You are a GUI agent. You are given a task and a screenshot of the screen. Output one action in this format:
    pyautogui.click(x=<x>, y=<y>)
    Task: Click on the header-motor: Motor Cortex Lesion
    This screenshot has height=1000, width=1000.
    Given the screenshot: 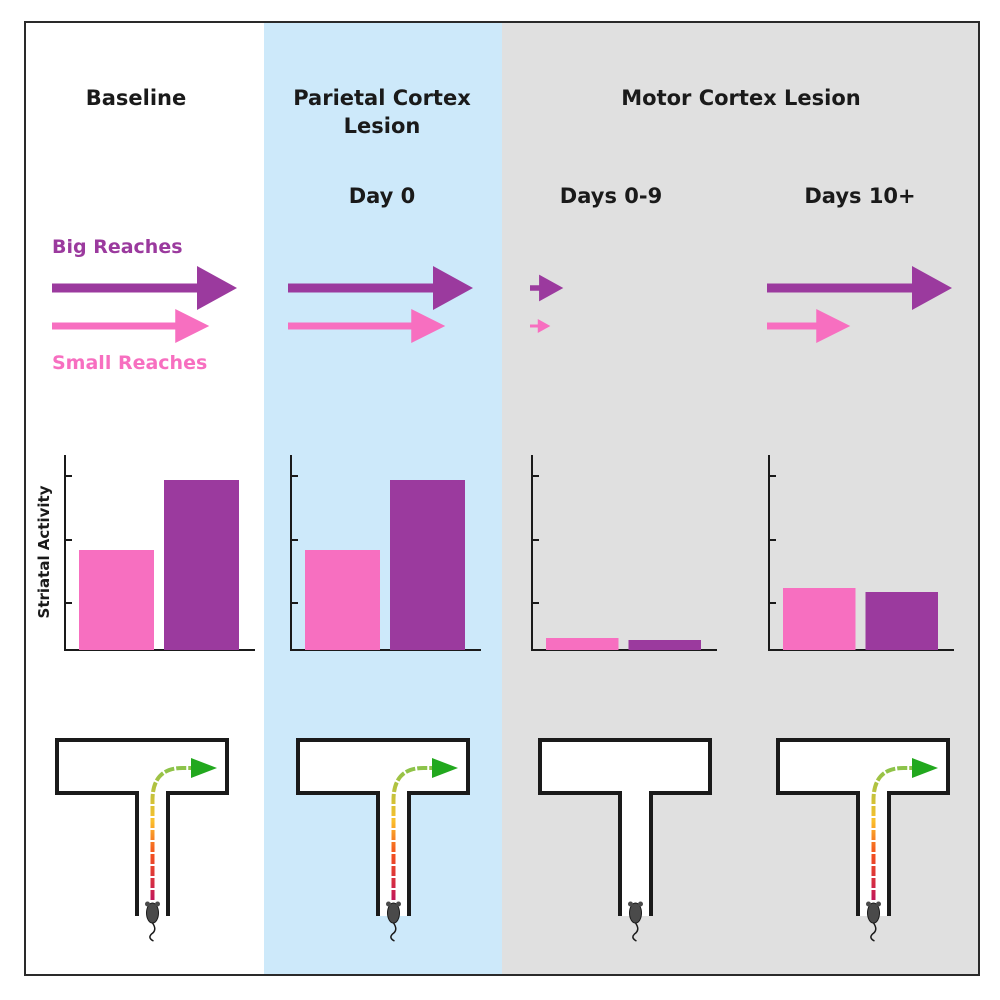 What is the action you would take?
    pyautogui.click(x=741, y=98)
    